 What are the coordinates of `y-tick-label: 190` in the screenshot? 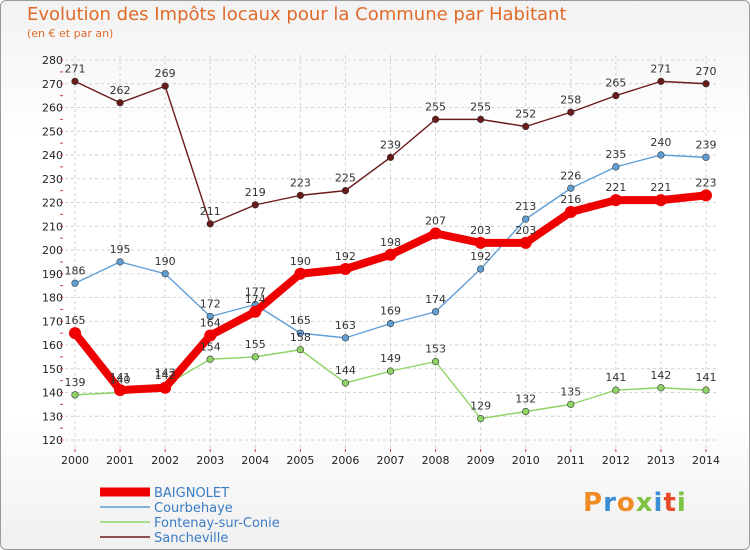 It's located at (52, 274).